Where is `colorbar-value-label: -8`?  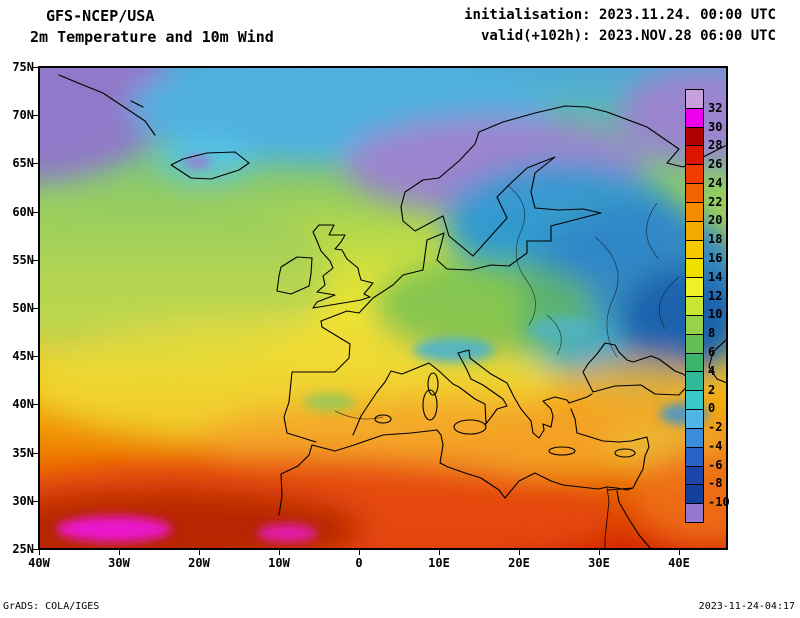
colorbar-value-label: -8 is located at coordinates (715, 483).